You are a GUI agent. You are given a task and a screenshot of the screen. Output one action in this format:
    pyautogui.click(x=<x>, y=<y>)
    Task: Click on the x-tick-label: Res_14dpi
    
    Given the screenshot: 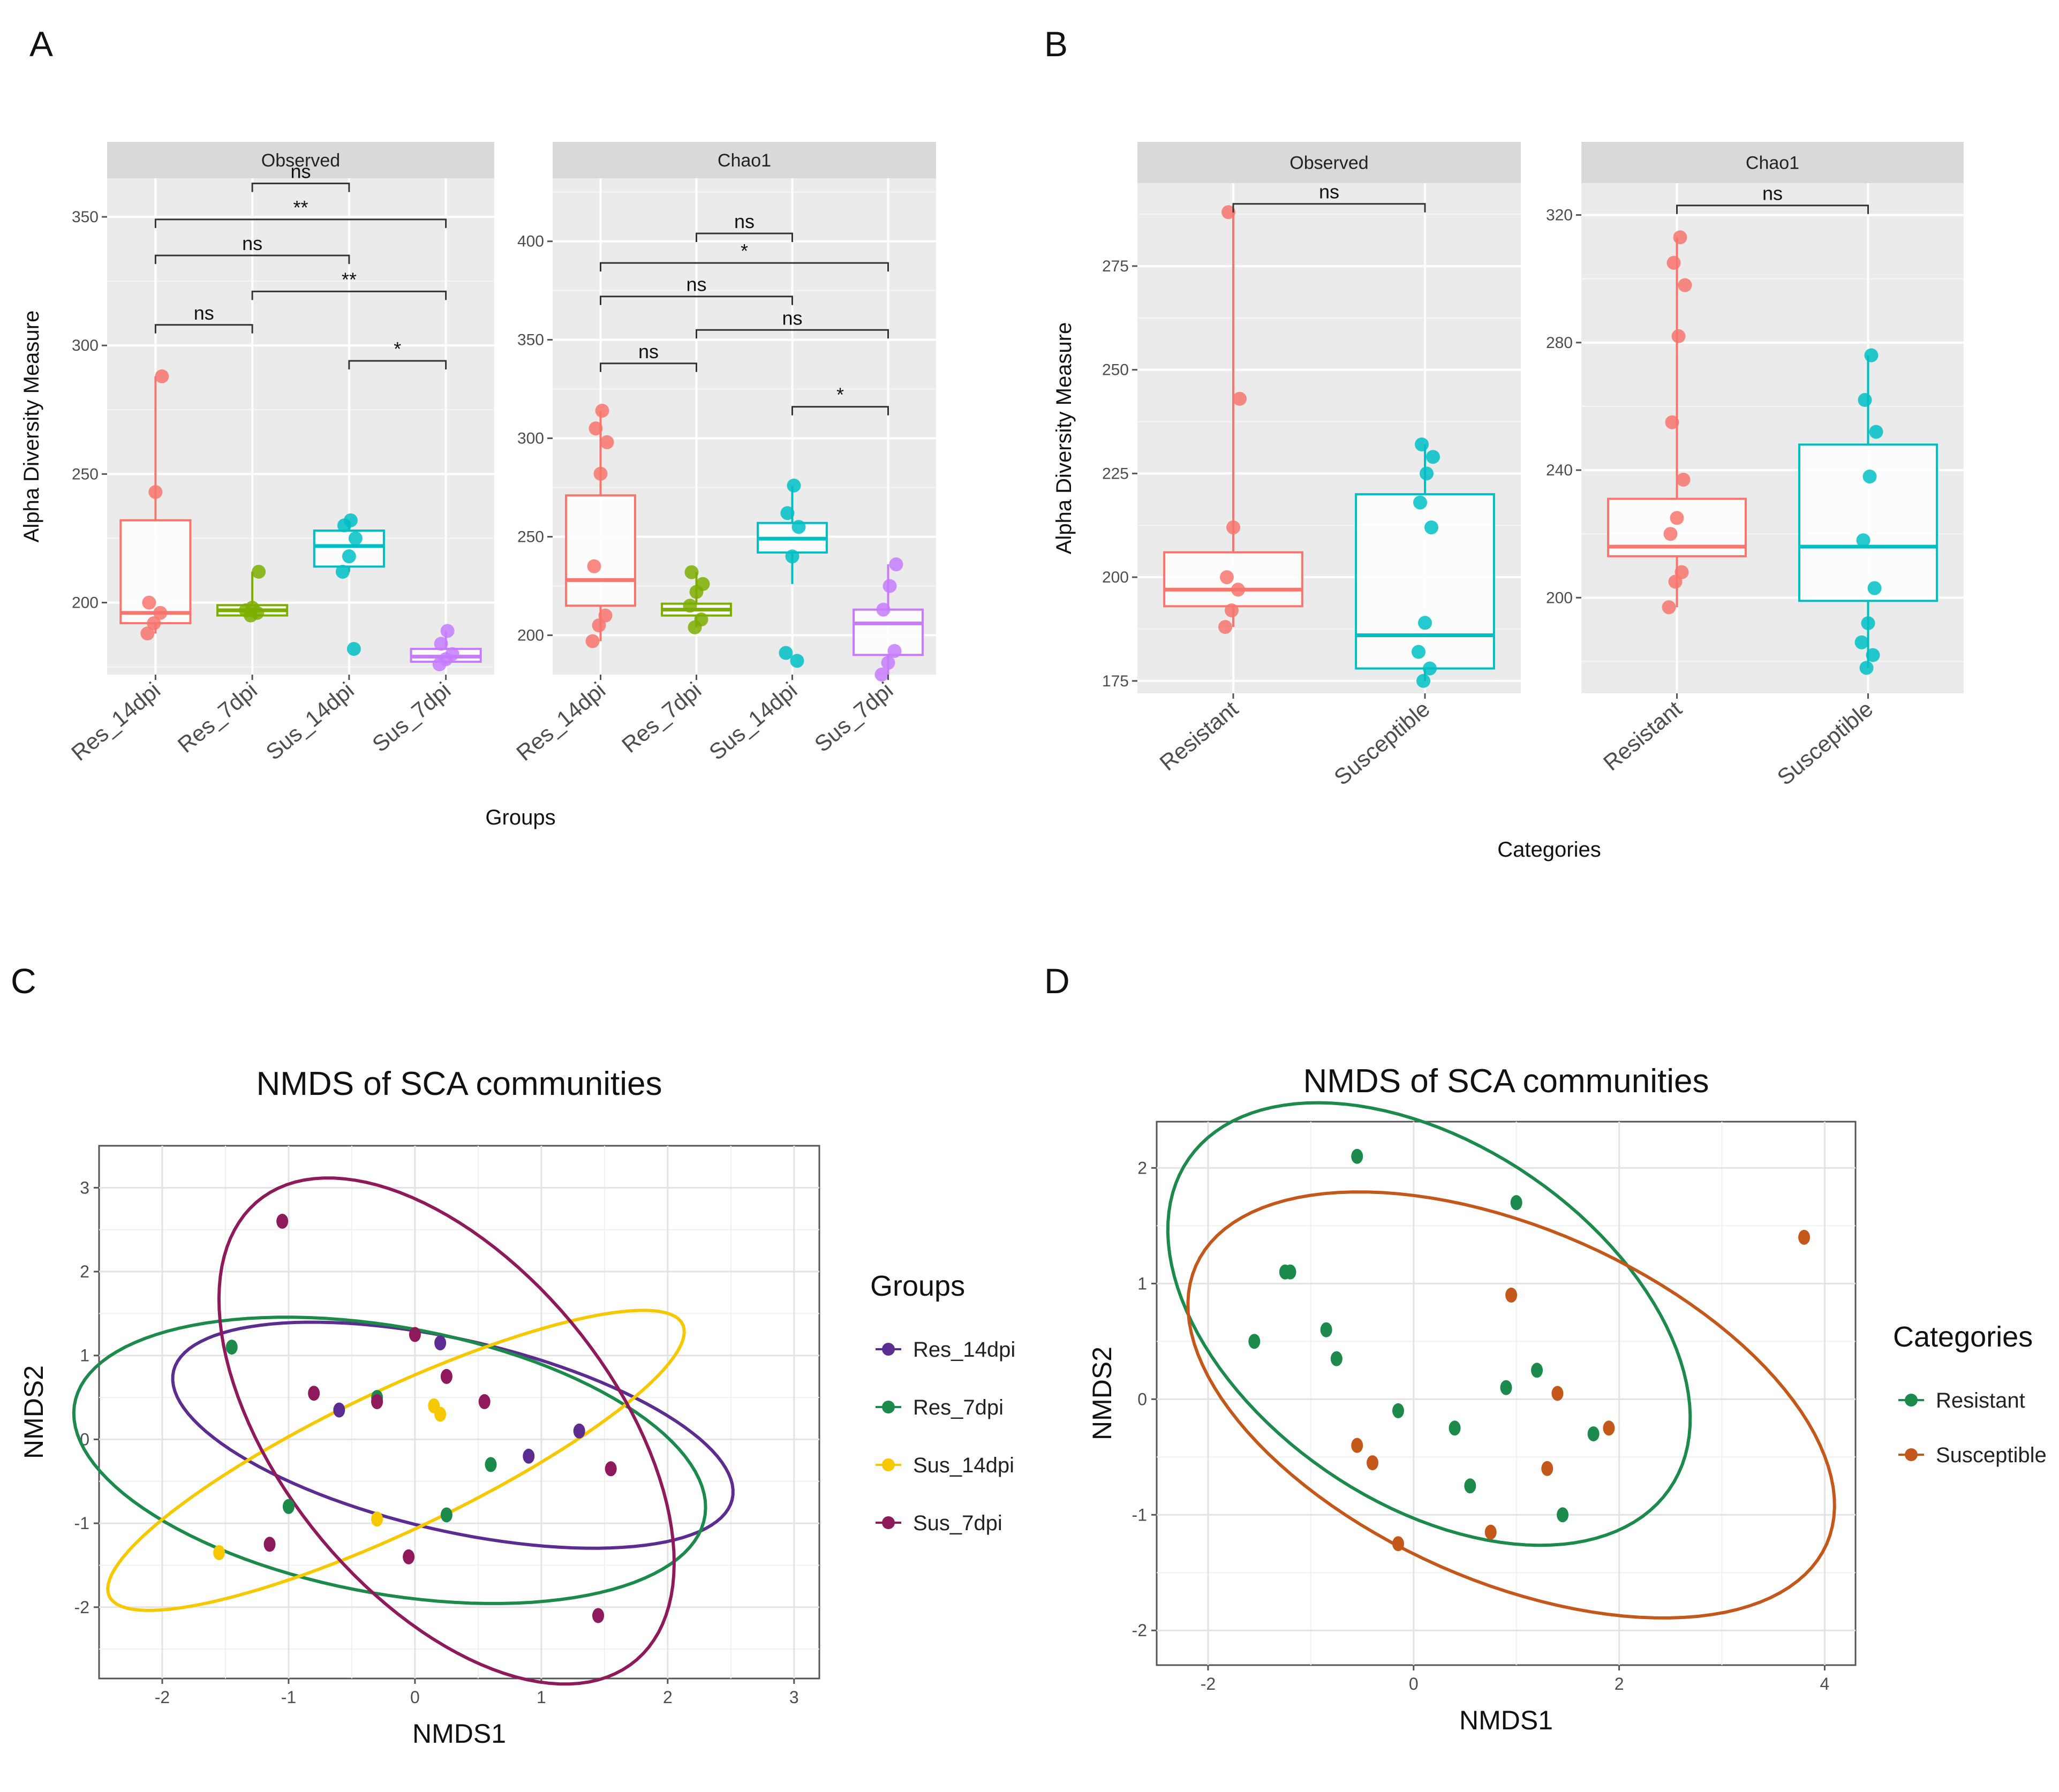 What is the action you would take?
    pyautogui.click(x=116, y=721)
    